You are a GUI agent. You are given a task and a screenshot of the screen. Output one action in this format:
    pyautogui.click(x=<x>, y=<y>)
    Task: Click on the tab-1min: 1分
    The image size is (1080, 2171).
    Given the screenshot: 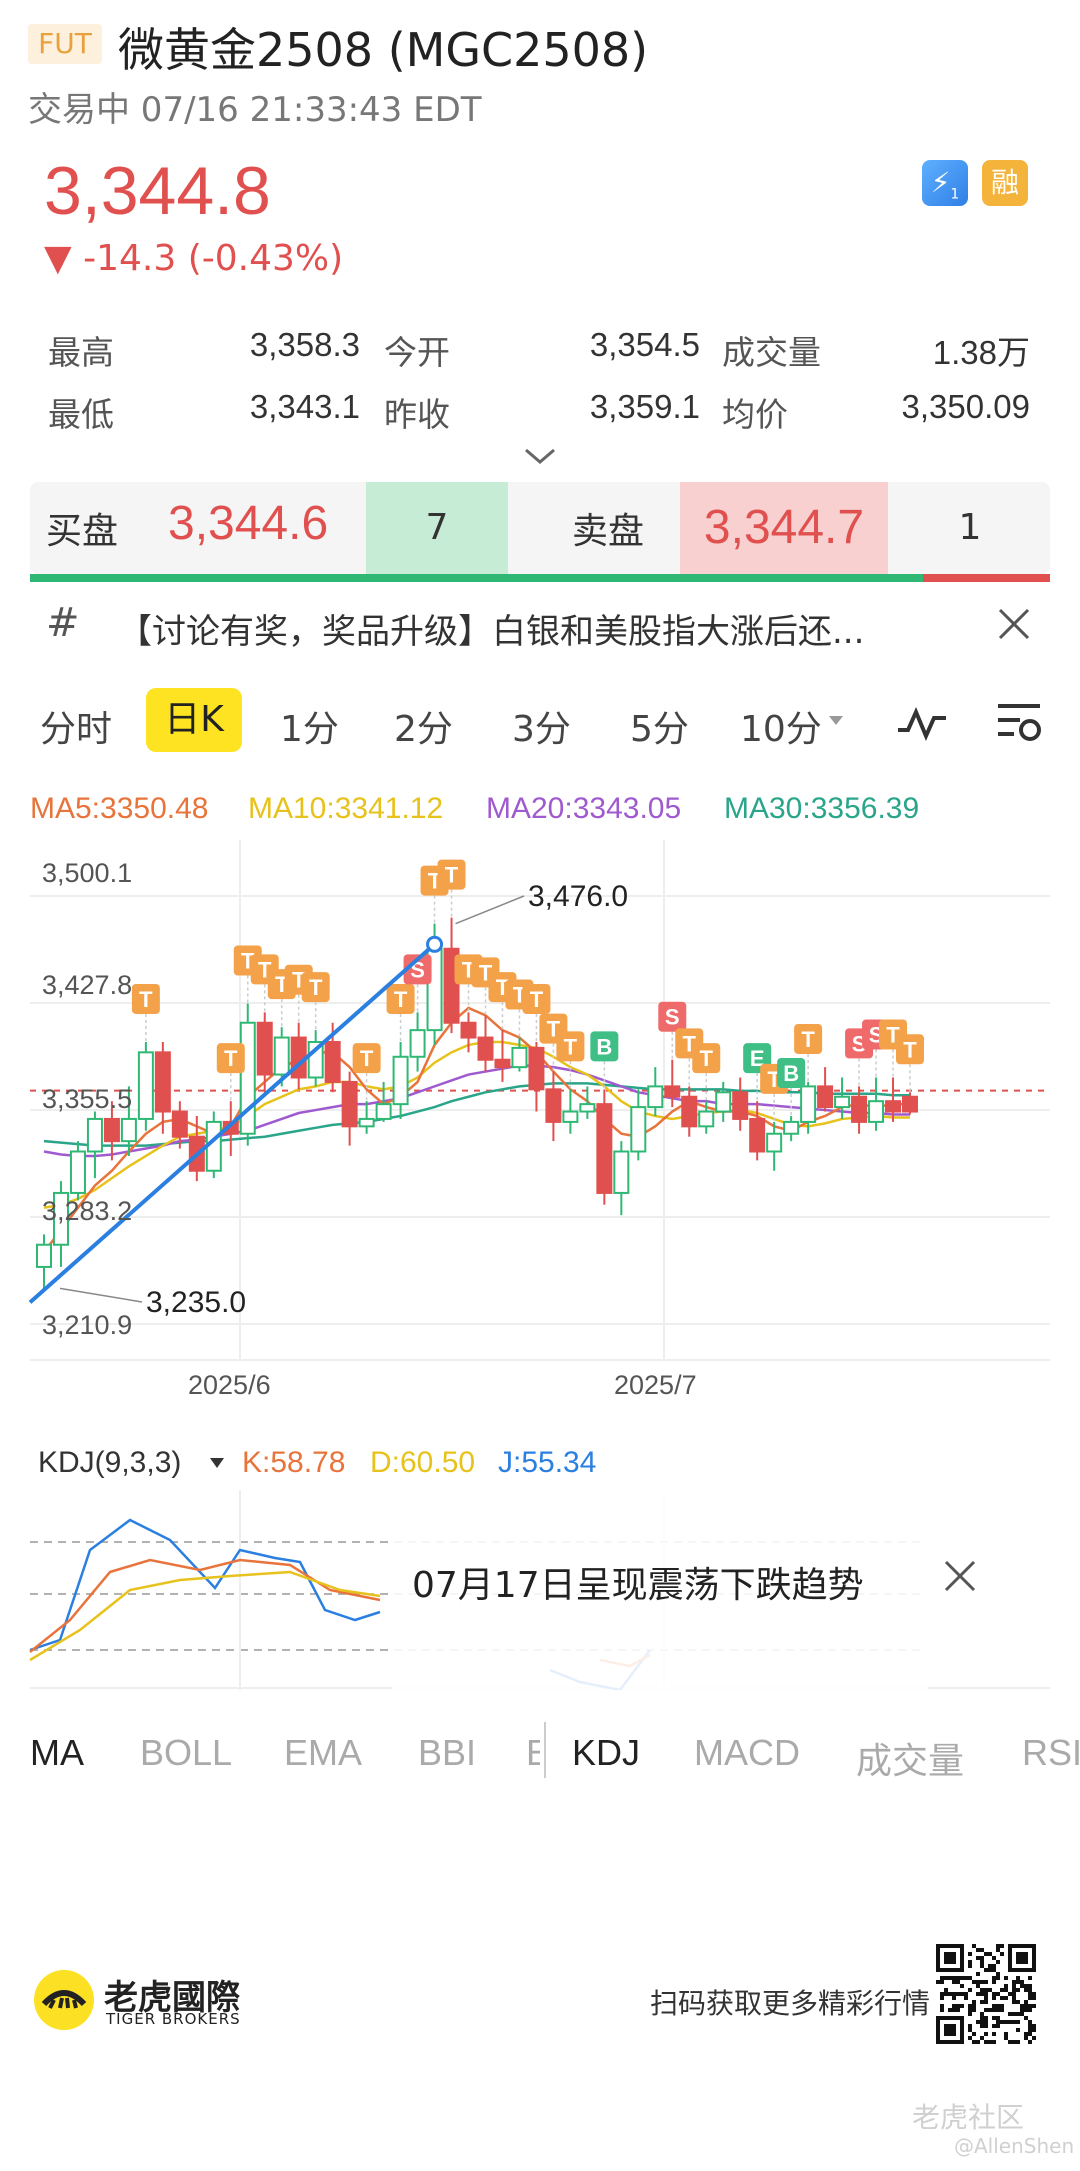 What is the action you would take?
    pyautogui.click(x=309, y=729)
    